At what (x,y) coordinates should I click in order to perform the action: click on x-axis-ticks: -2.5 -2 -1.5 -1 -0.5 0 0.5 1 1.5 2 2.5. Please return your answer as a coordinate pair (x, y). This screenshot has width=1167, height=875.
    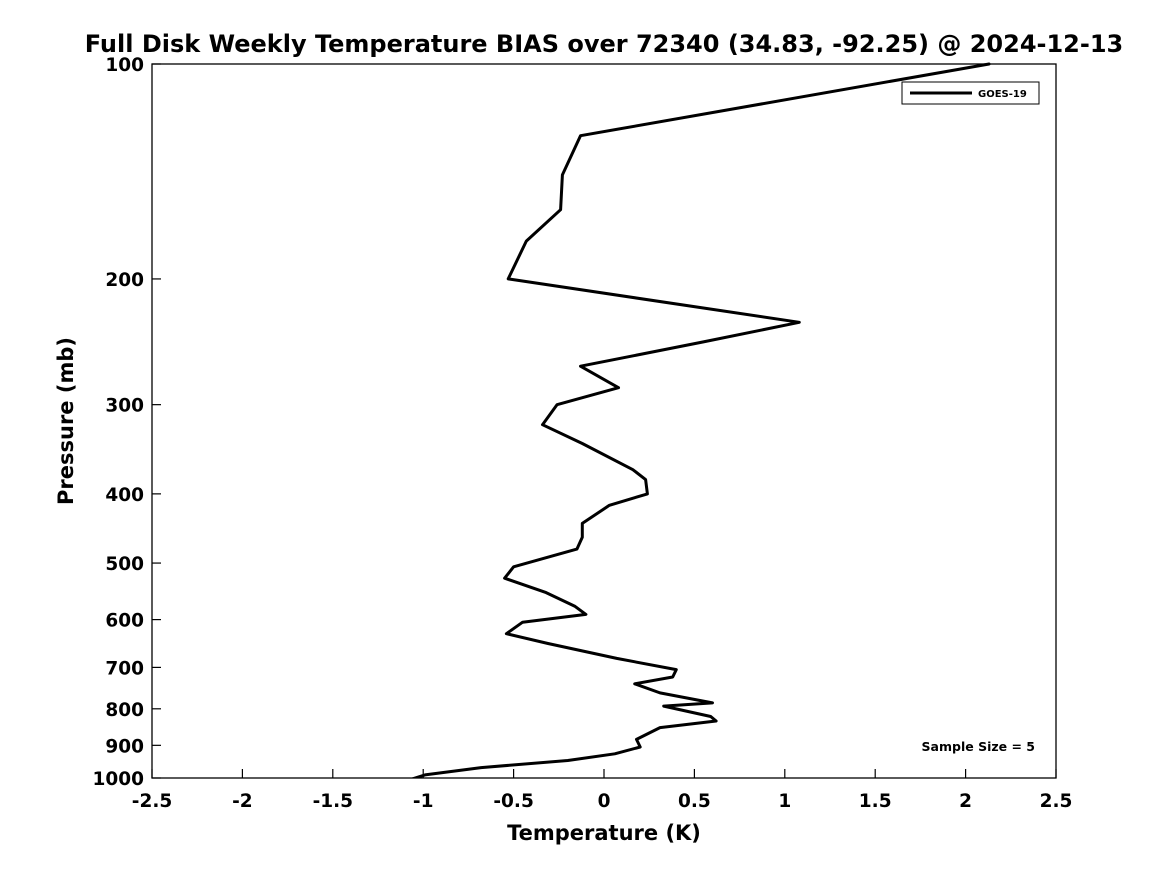
    Looking at the image, I should click on (602, 790).